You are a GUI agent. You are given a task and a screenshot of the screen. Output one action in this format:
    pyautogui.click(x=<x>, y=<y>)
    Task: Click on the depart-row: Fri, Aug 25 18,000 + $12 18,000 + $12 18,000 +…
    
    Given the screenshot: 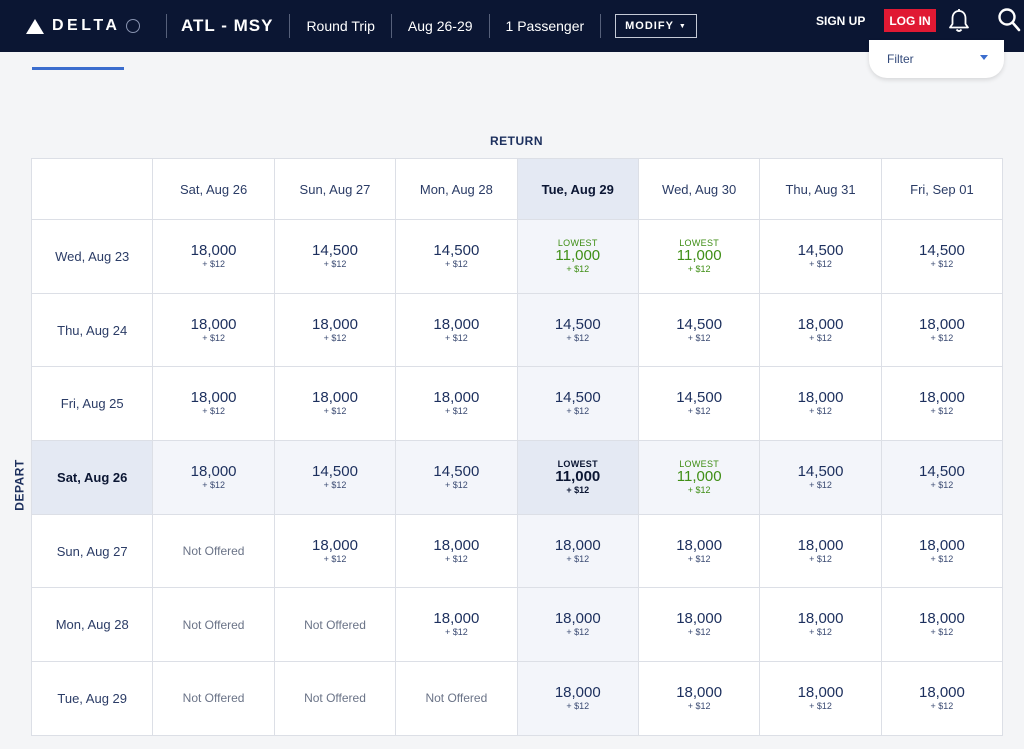 What is the action you would take?
    pyautogui.click(x=517, y=404)
    